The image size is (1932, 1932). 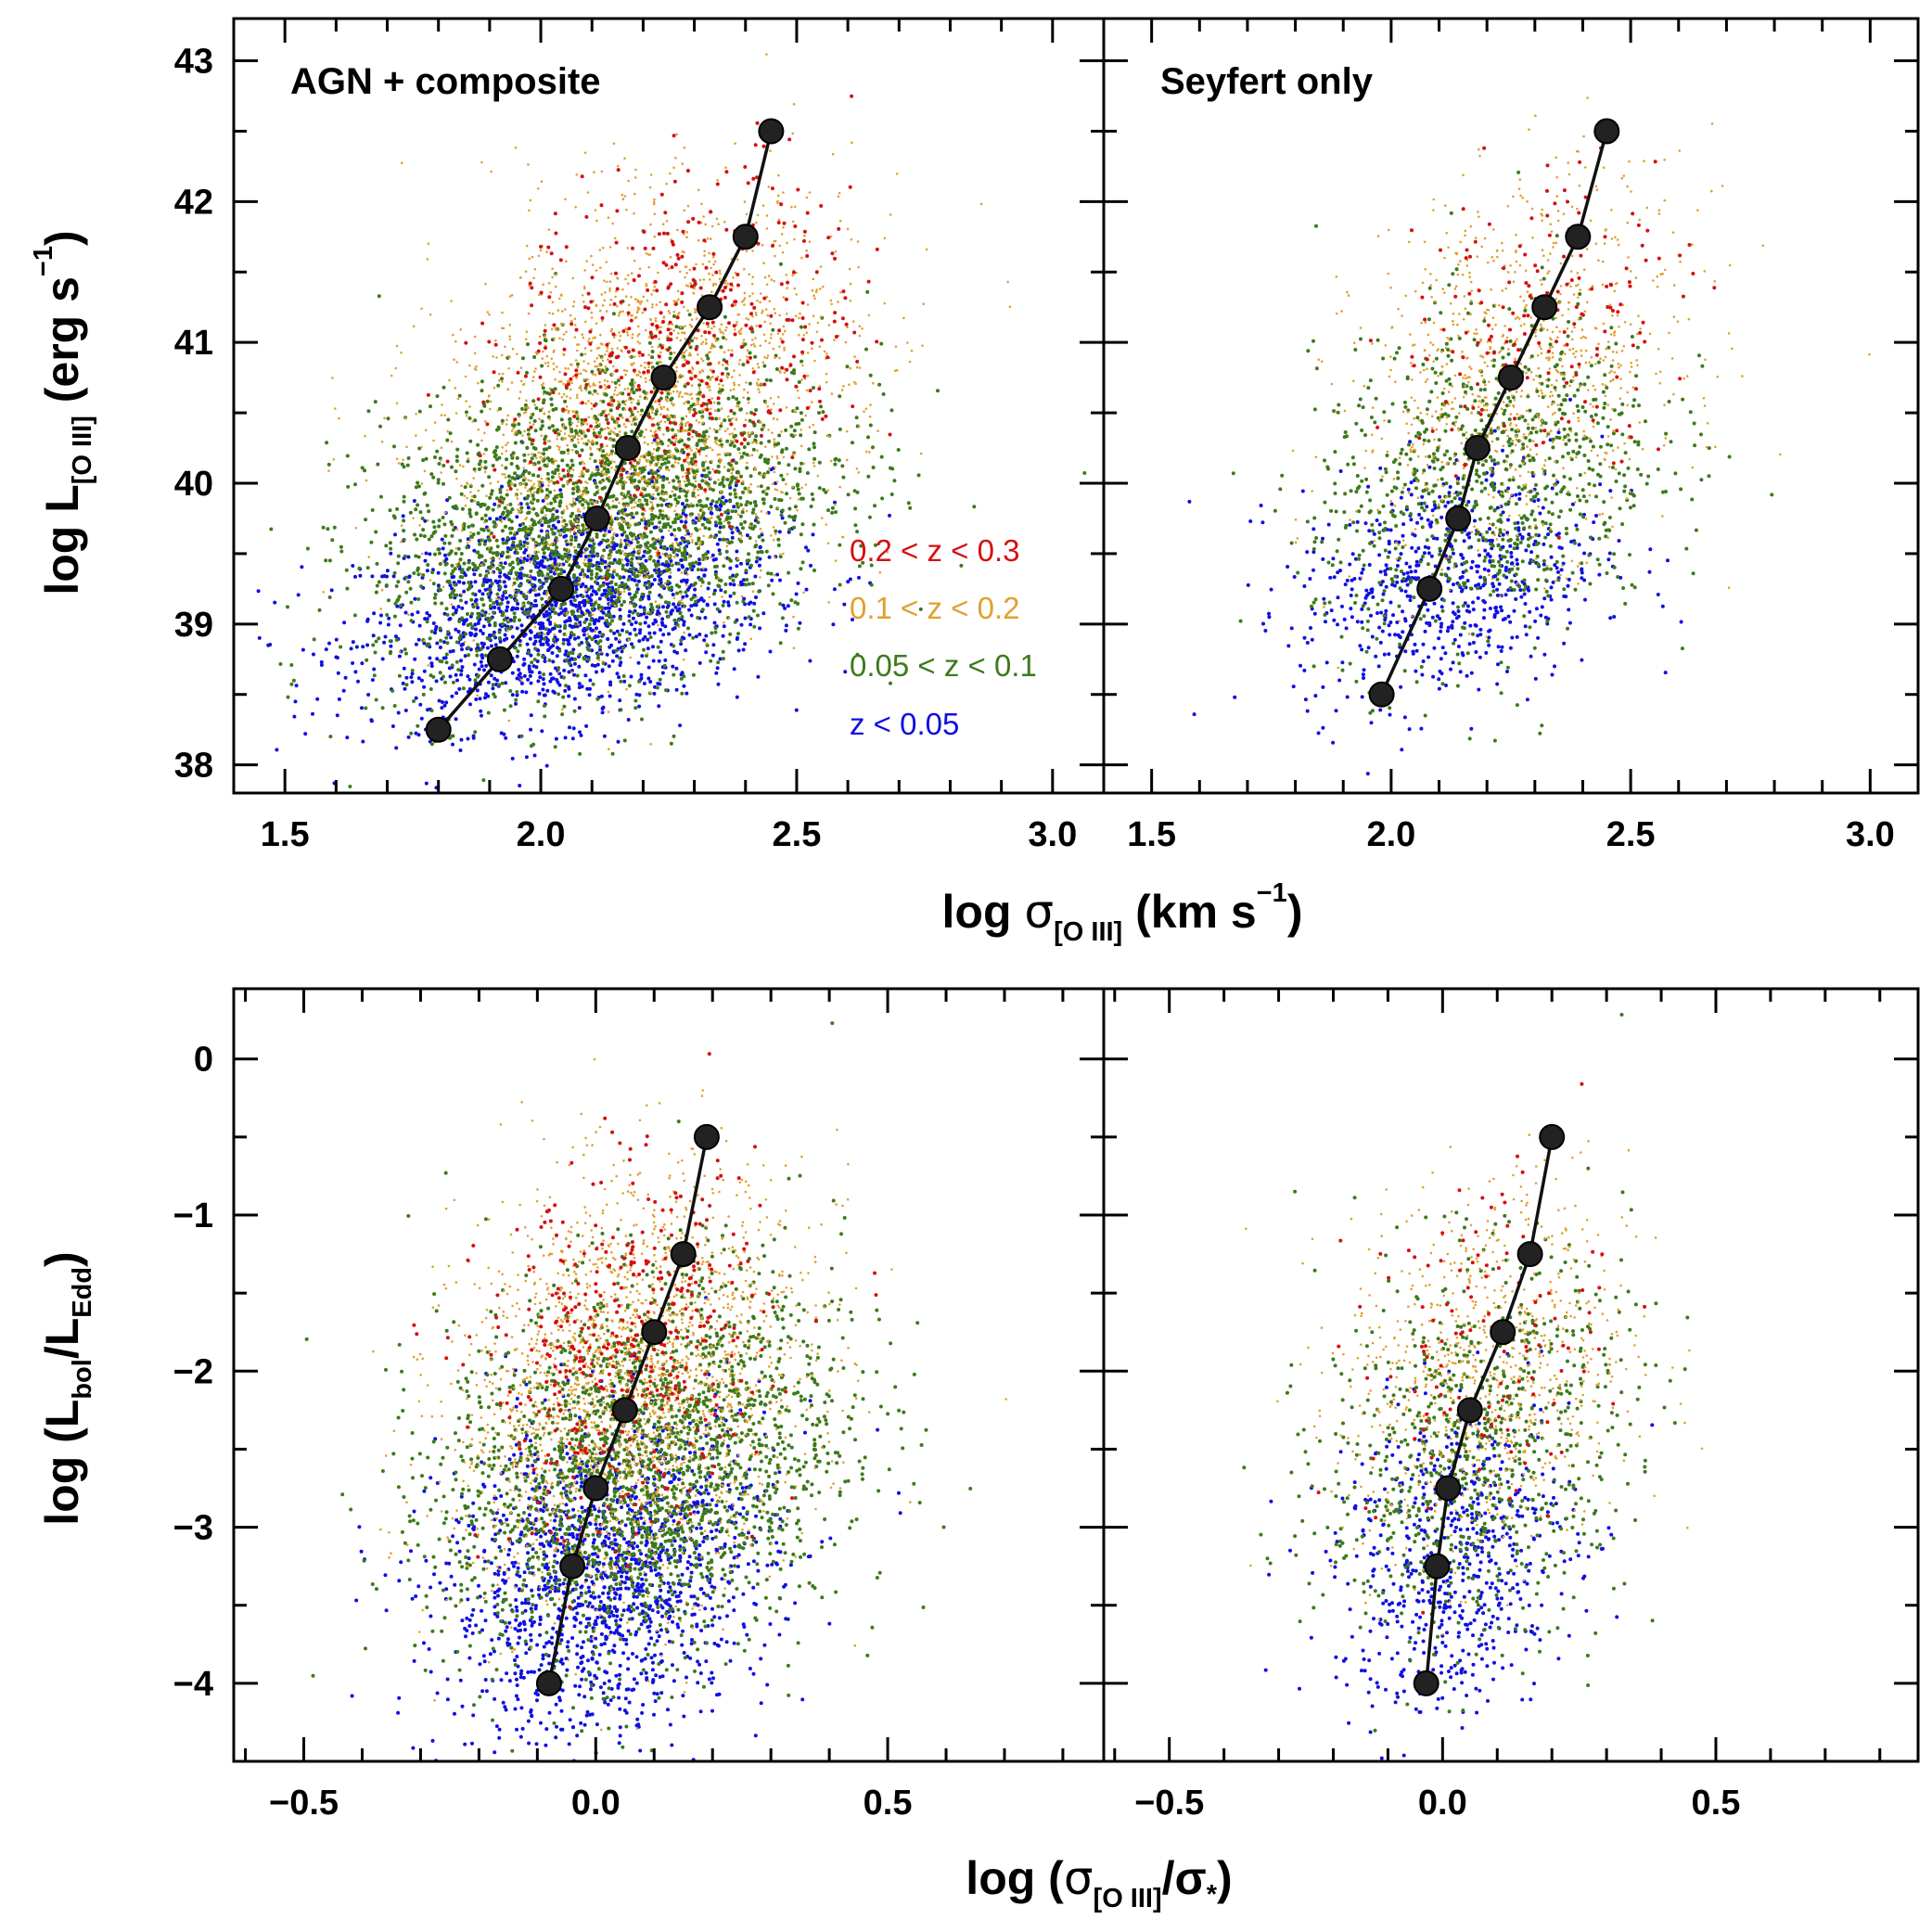 What do you see at coordinates (193, 484) in the screenshot?
I see `y-tick-label: 40` at bounding box center [193, 484].